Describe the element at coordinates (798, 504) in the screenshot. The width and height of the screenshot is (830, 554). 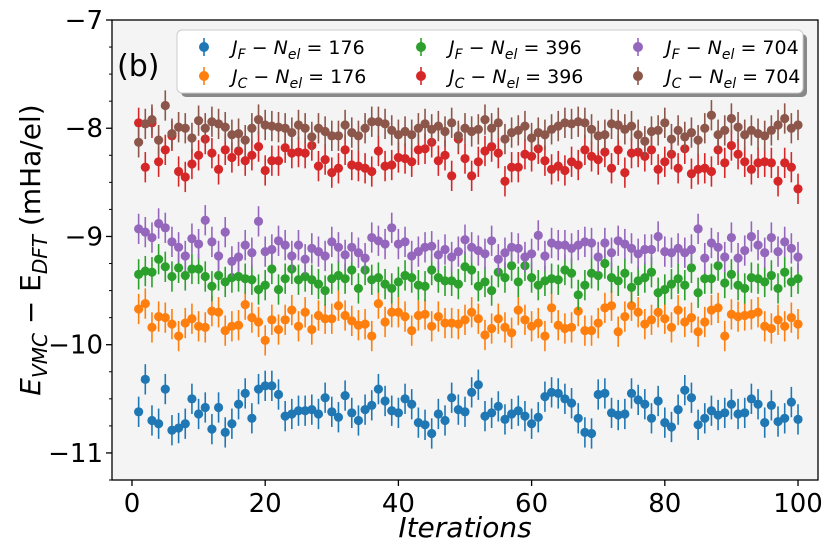
I see `x-tick-label: 100` at that location.